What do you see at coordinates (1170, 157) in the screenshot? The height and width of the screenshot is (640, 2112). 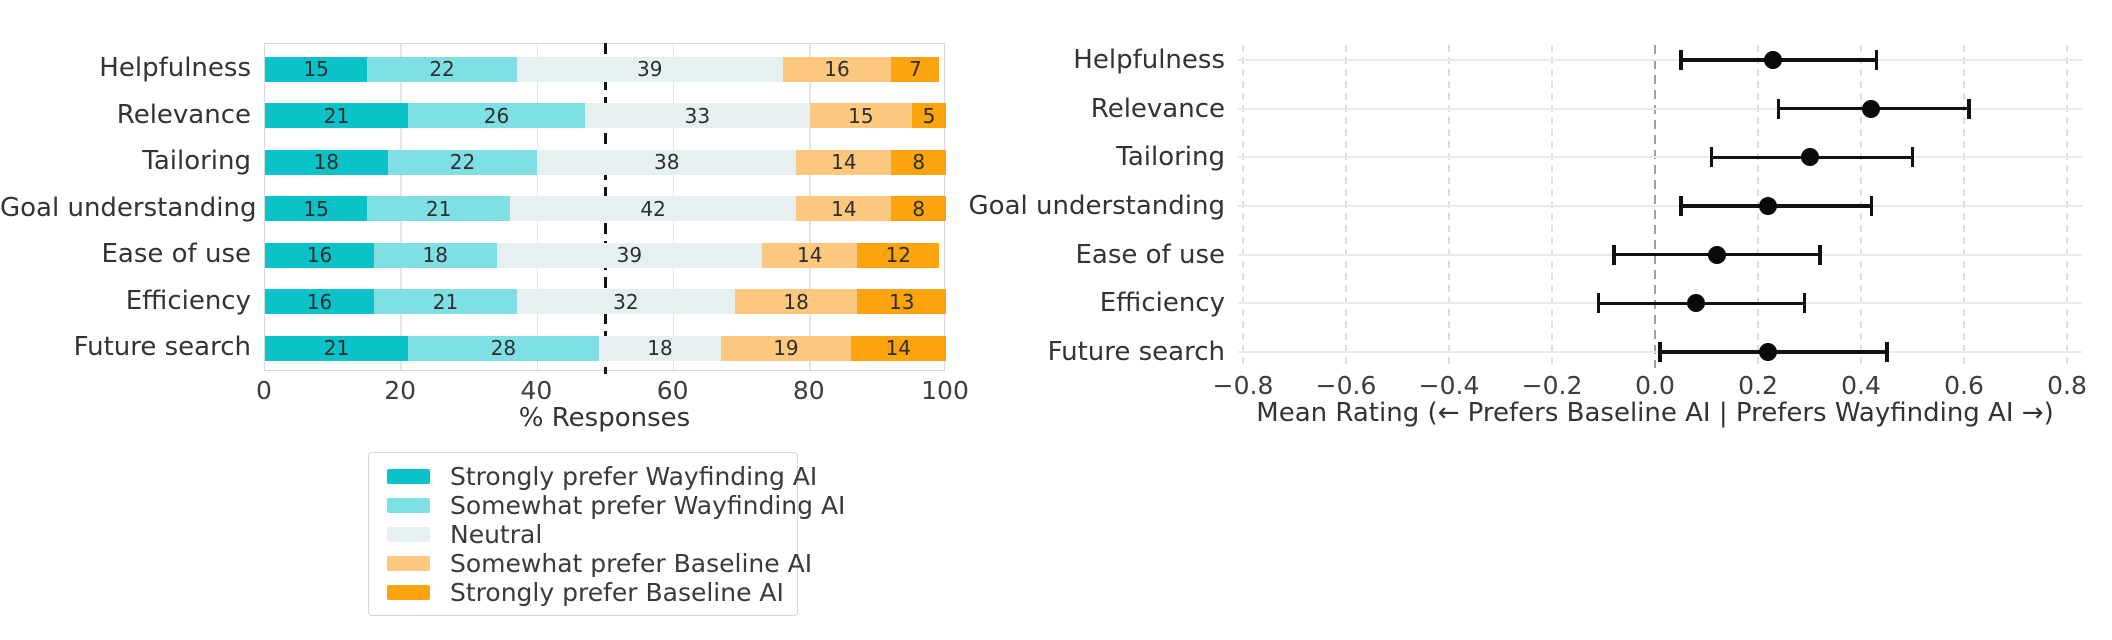 I see `category-label-right: Tailoring` at bounding box center [1170, 157].